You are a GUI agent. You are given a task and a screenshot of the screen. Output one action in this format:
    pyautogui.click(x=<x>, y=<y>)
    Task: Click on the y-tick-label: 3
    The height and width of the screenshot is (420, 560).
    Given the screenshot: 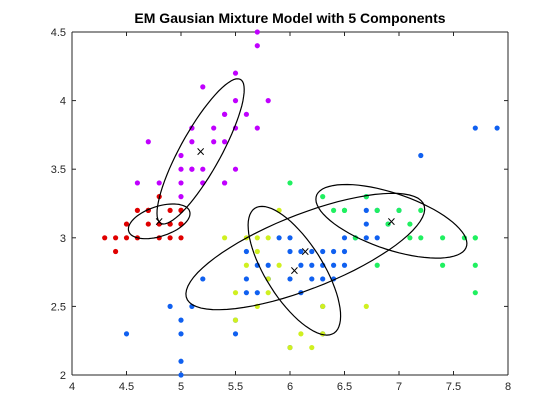 What is the action you would take?
    pyautogui.click(x=63, y=239)
    